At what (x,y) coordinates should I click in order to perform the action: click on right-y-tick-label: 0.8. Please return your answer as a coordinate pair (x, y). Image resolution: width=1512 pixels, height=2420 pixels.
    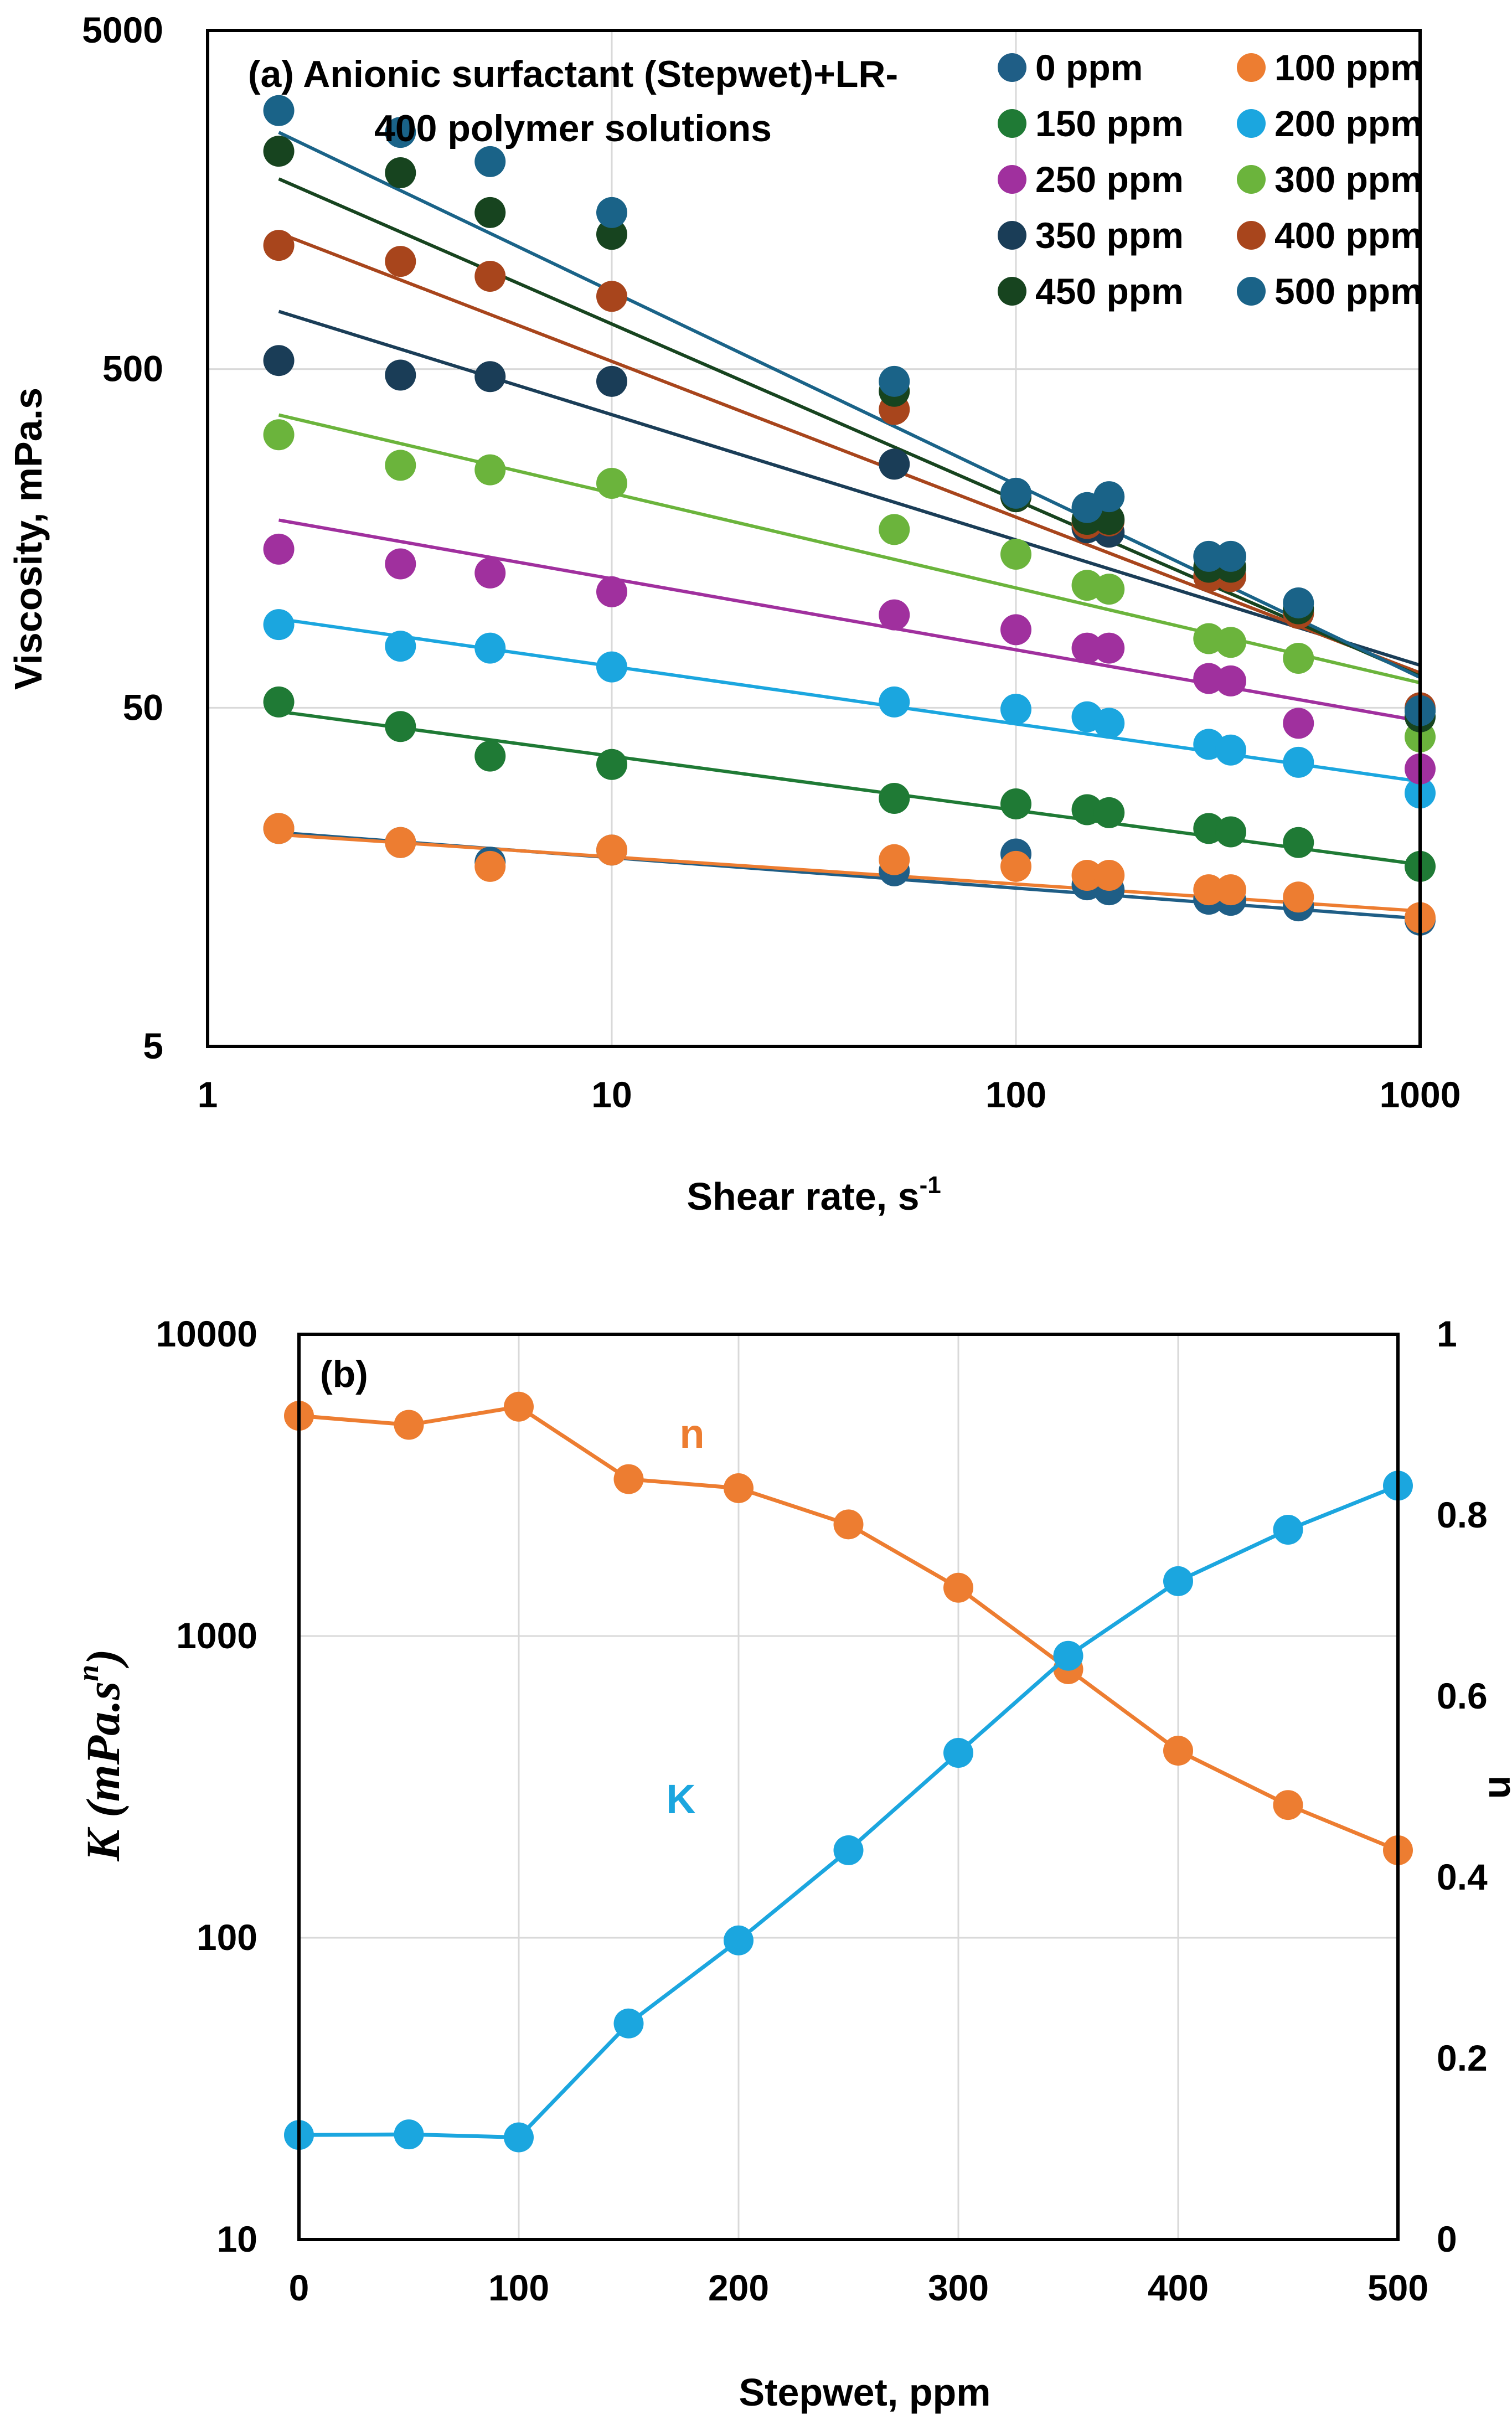
    Looking at the image, I should click on (1462, 1515).